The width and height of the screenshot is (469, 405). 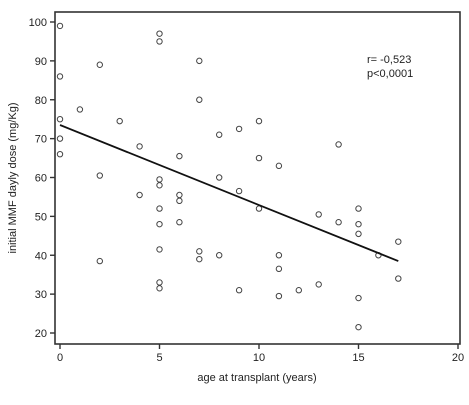 I want to click on y-tick-label: 70, so click(x=41, y=140).